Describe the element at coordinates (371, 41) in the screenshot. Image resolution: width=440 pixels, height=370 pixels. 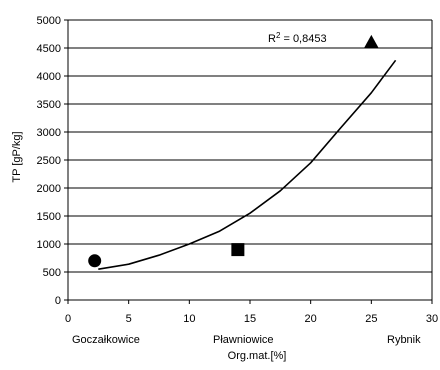
I see `triangle-icon` at that location.